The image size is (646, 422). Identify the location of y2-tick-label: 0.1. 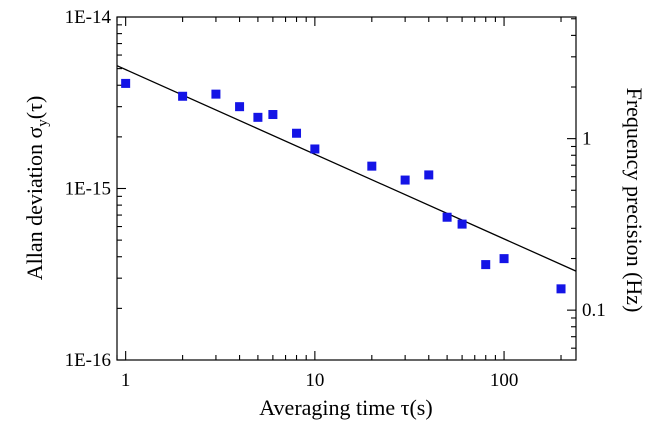
(594, 310).